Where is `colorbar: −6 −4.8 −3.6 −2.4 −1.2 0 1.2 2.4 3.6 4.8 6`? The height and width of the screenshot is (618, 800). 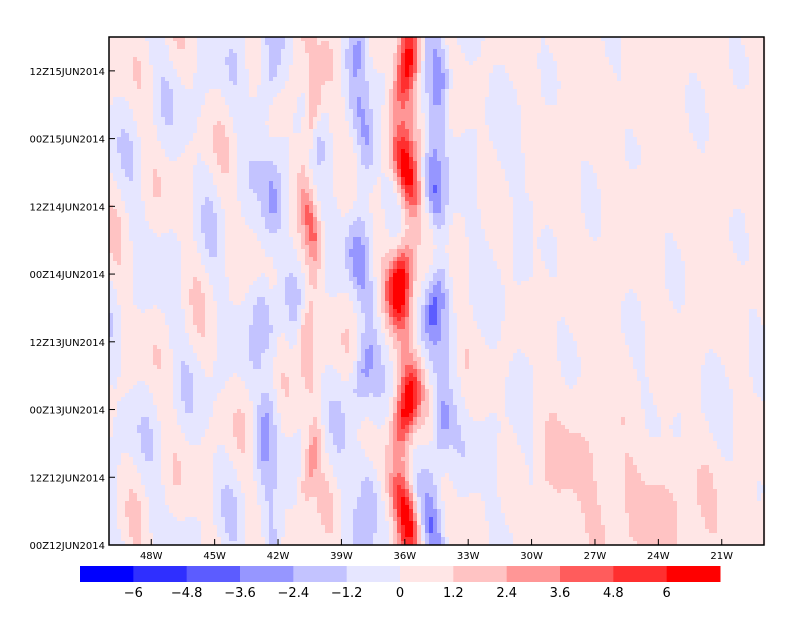 colorbar: −6 −4.8 −3.6 −2.4 −1.2 0 1.2 2.4 3.6 4.8 6 is located at coordinates (400, 583).